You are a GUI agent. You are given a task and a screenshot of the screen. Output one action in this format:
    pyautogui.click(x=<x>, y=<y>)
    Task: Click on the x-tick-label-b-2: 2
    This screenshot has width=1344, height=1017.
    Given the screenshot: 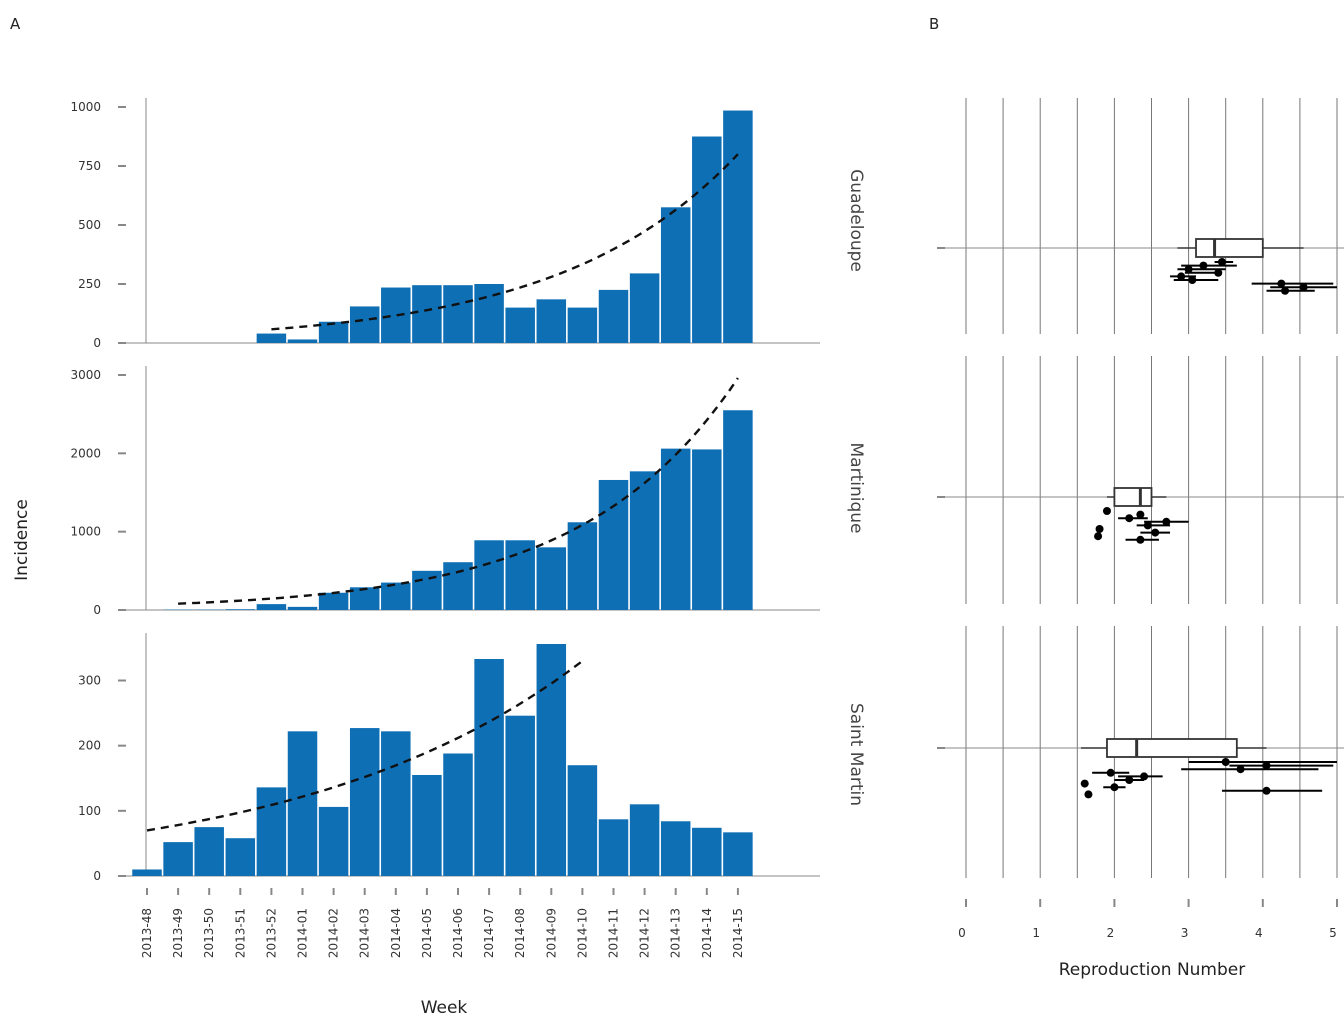 What is the action you would take?
    pyautogui.click(x=1111, y=933)
    